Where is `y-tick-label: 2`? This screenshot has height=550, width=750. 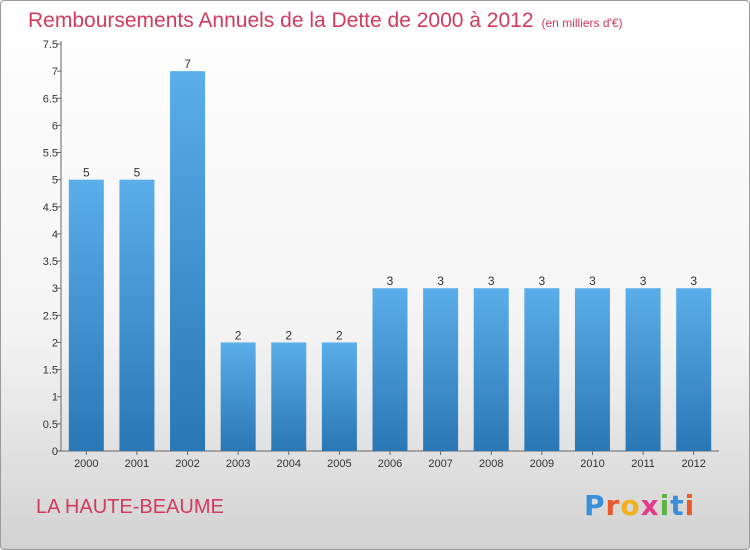
y-tick-label: 2 is located at coordinates (55, 343).